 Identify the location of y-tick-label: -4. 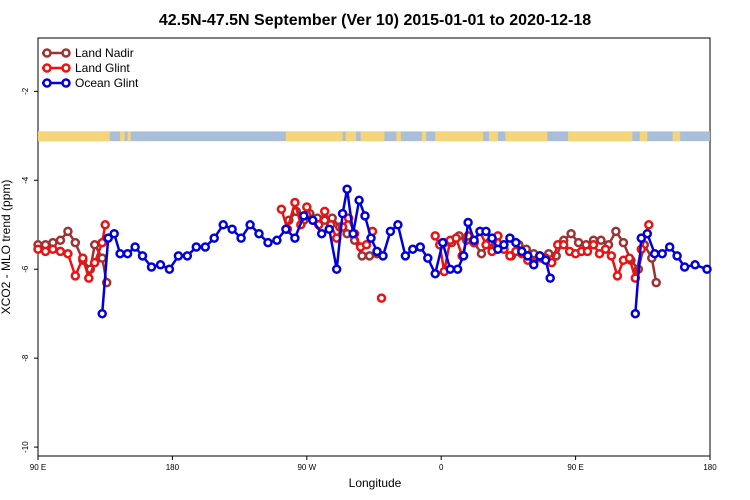
(25, 180).